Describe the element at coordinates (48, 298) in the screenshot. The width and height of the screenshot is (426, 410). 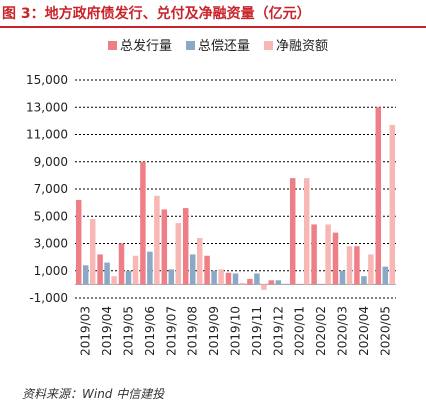
I see `y-tick-label: -1,000` at that location.